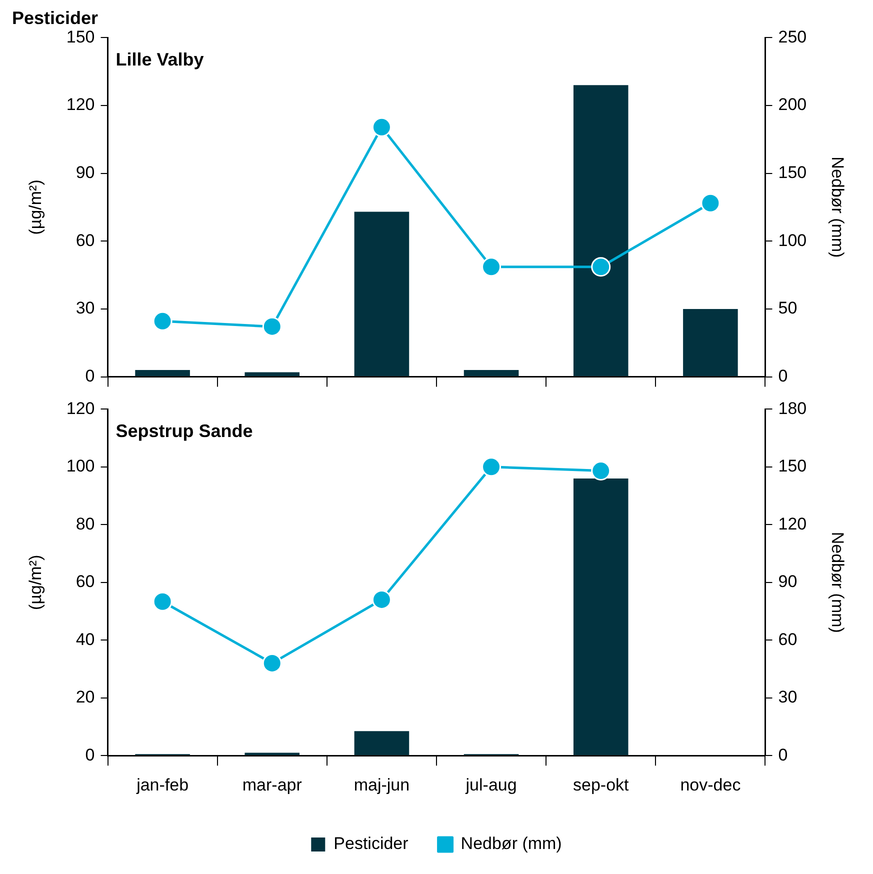  I want to click on y-tick-label: 150, so click(80, 36).